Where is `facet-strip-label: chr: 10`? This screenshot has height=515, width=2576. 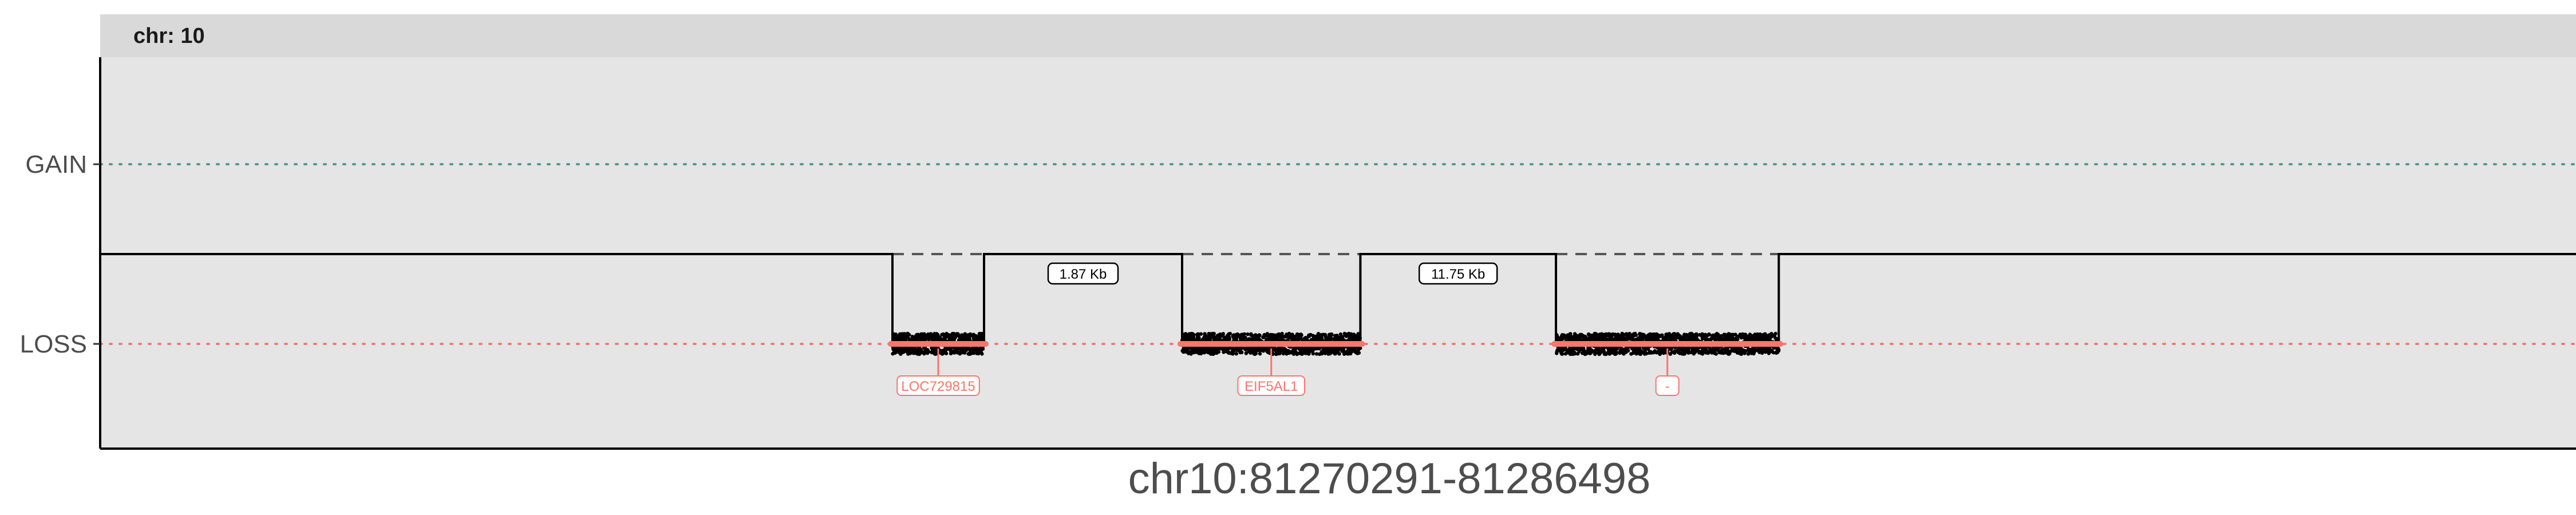 facet-strip-label: chr: 10 is located at coordinates (169, 36).